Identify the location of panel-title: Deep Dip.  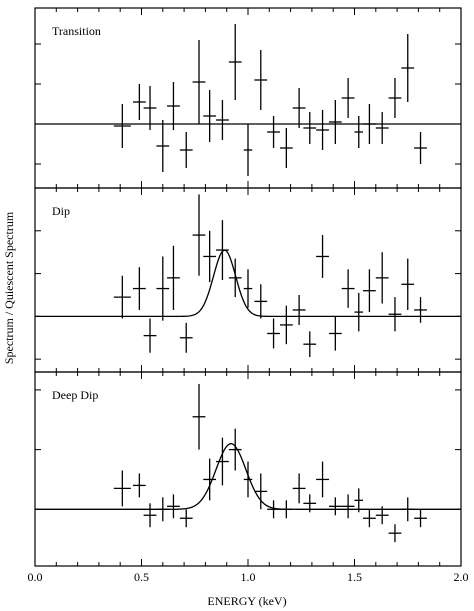
(75, 395).